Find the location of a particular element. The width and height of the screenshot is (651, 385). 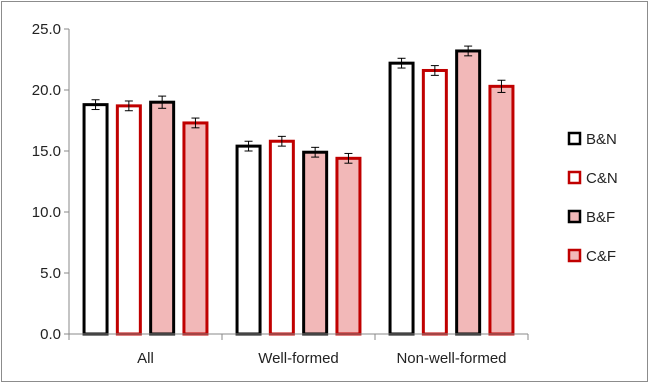

legend-label: B&N is located at coordinates (601, 139).